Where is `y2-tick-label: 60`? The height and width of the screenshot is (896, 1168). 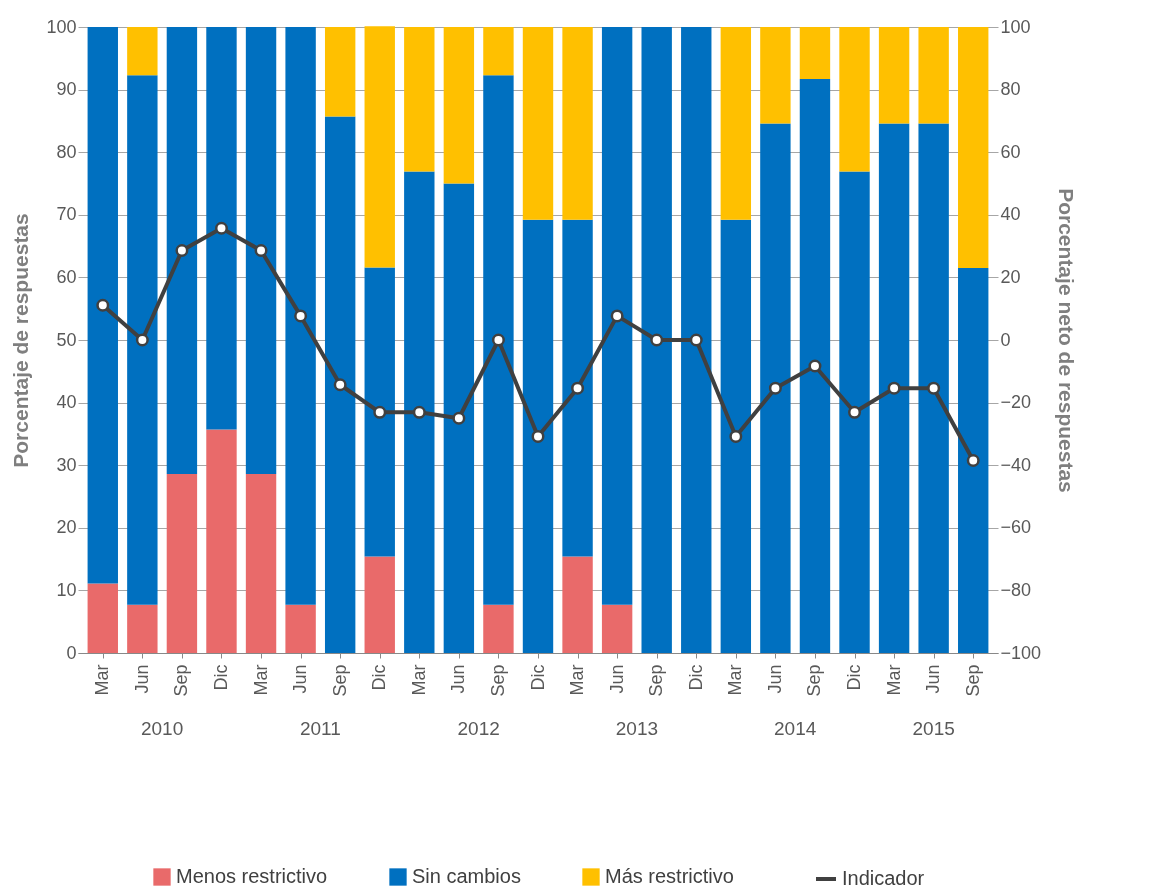 y2-tick-label: 60 is located at coordinates (1010, 151).